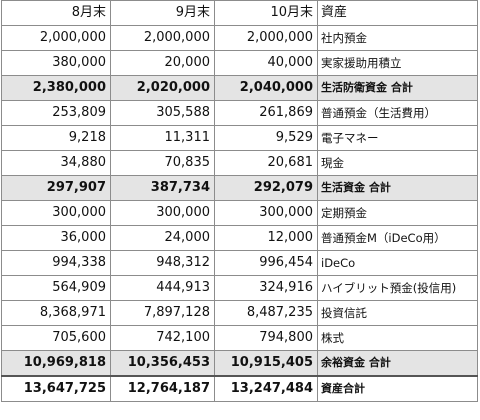 The width and height of the screenshot is (480, 420). What do you see at coordinates (266, 13) in the screenshot?
I see `header-oct: 10月末` at bounding box center [266, 13].